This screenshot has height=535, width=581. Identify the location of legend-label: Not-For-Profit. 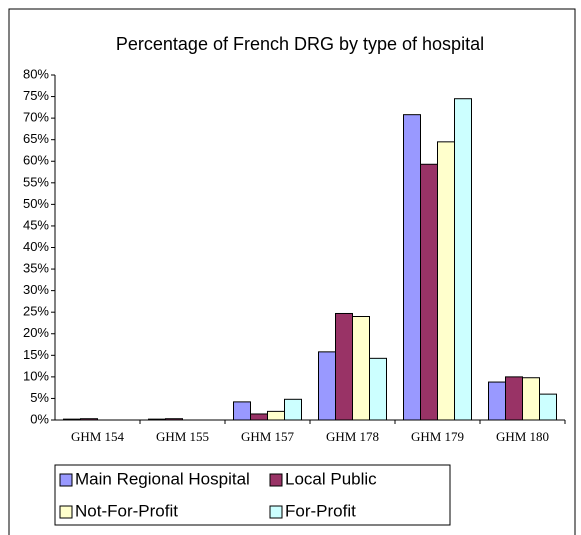
(126, 510).